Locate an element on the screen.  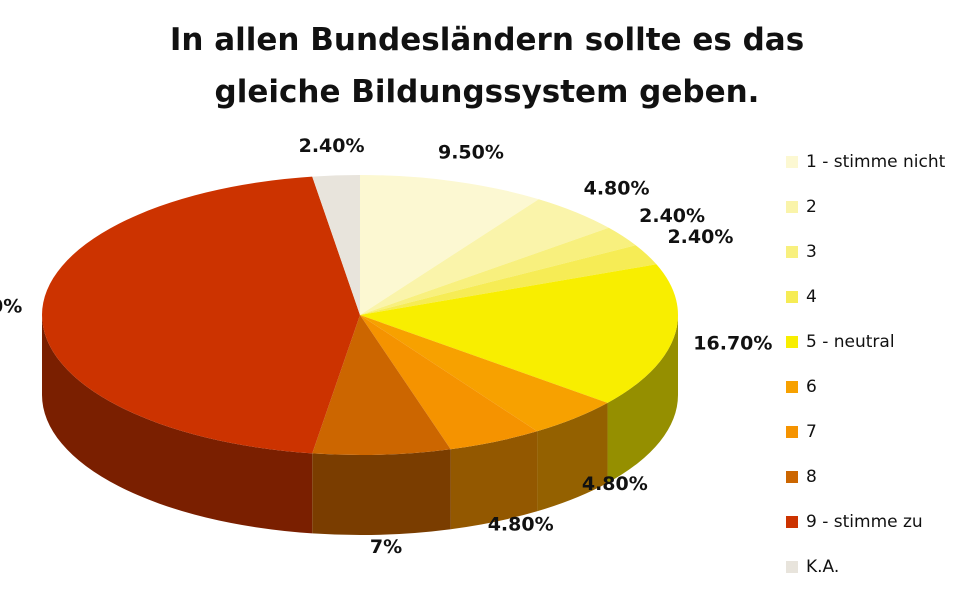
legend-label: 3 is located at coordinates (811, 252).